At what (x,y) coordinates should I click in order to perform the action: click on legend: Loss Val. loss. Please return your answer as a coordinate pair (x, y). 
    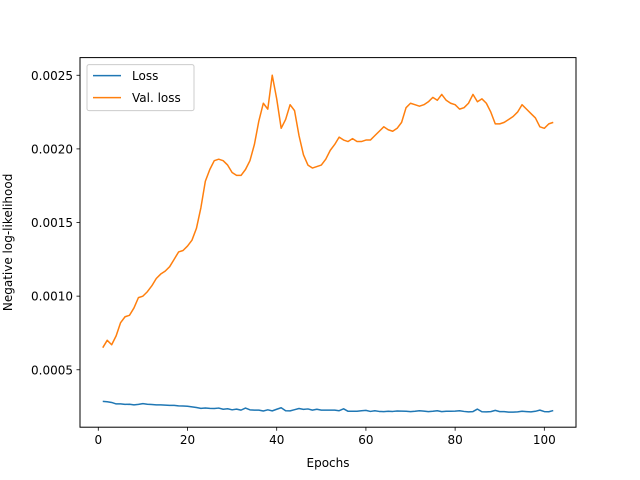
    Looking at the image, I should click on (140, 88).